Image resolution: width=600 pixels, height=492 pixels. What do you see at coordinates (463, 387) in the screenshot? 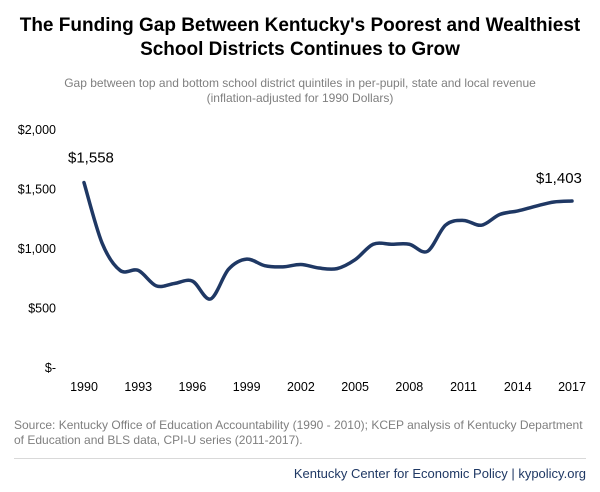
I see `x-tick-label: 2011` at bounding box center [463, 387].